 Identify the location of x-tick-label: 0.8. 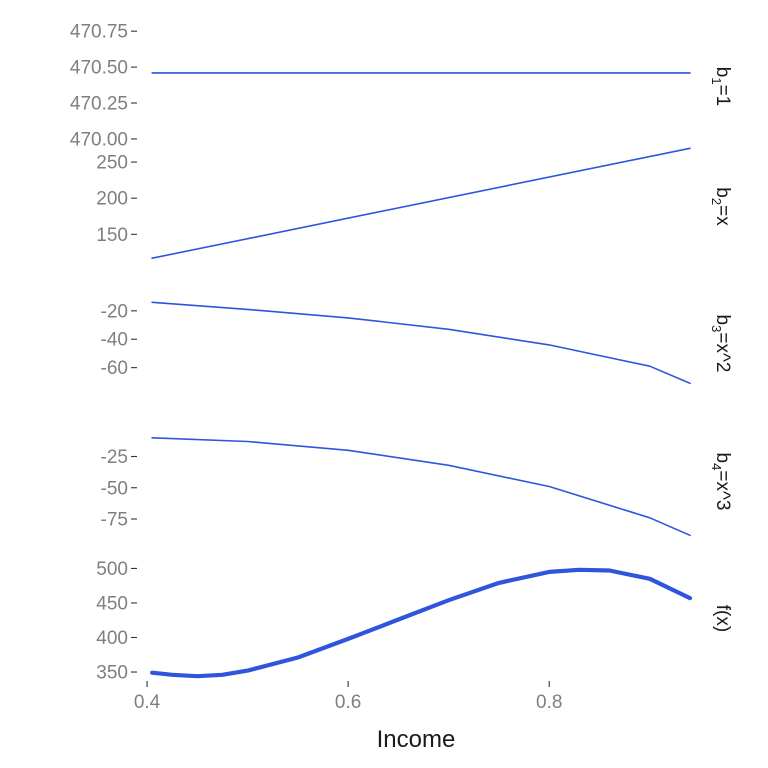
(549, 702).